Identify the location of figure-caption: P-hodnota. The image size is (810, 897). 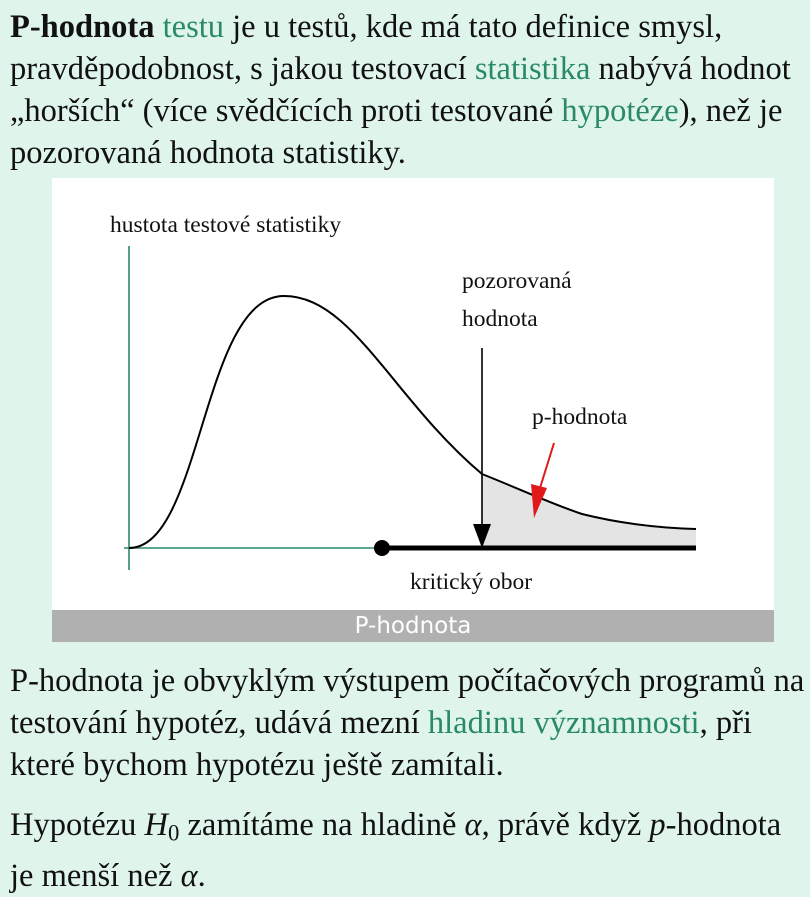
(413, 626).